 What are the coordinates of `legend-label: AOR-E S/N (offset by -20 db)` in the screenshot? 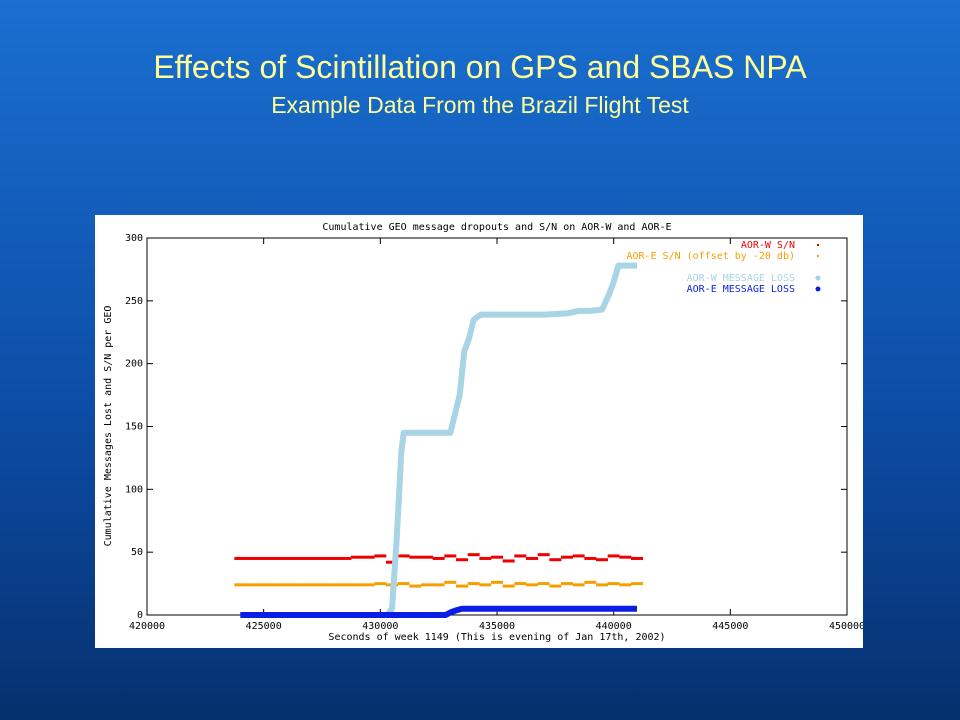 It's located at (710, 256).